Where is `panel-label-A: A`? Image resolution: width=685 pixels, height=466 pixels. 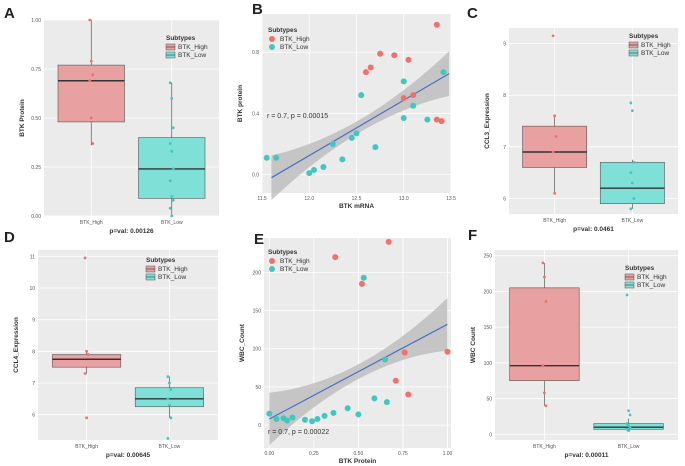
panel-label-A: A is located at coordinates (9, 13).